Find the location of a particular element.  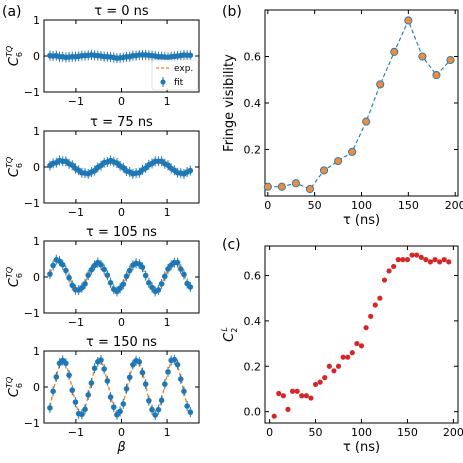

panel-b-xtick-label: 100 is located at coordinates (361, 205).